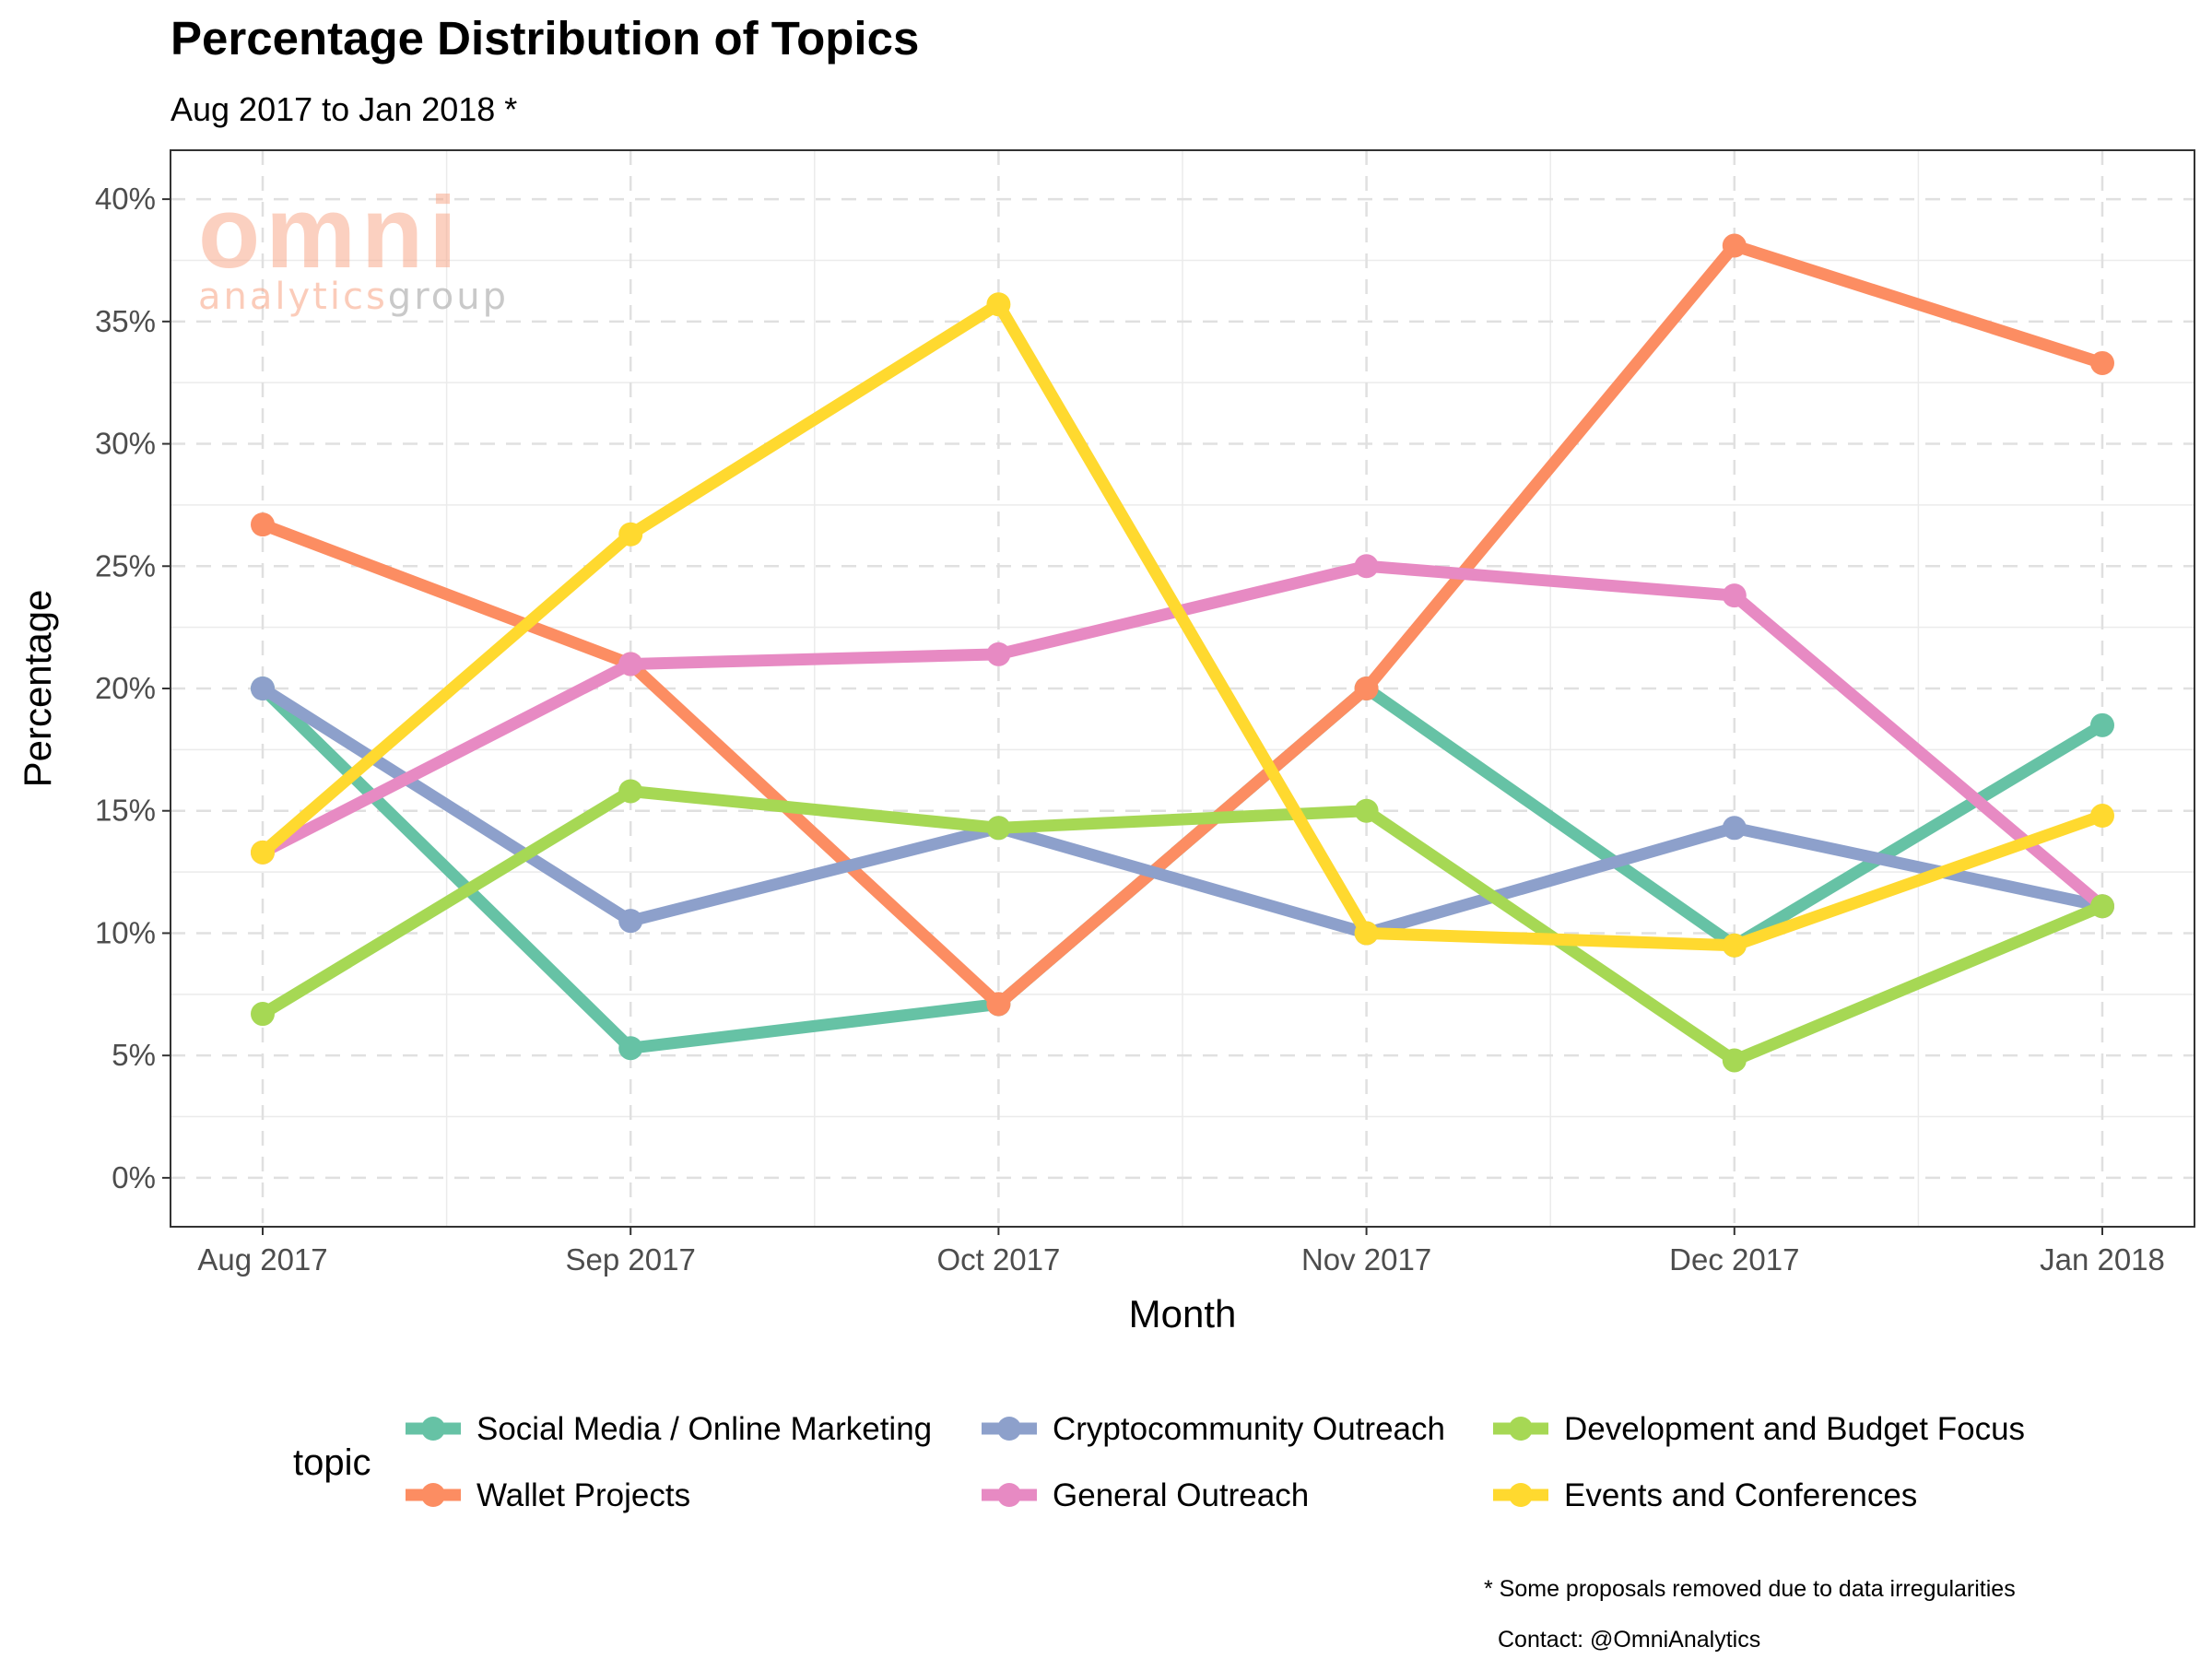 This screenshot has width=2212, height=1659. What do you see at coordinates (125, 444) in the screenshot?
I see `y-tick-label: 30%` at bounding box center [125, 444].